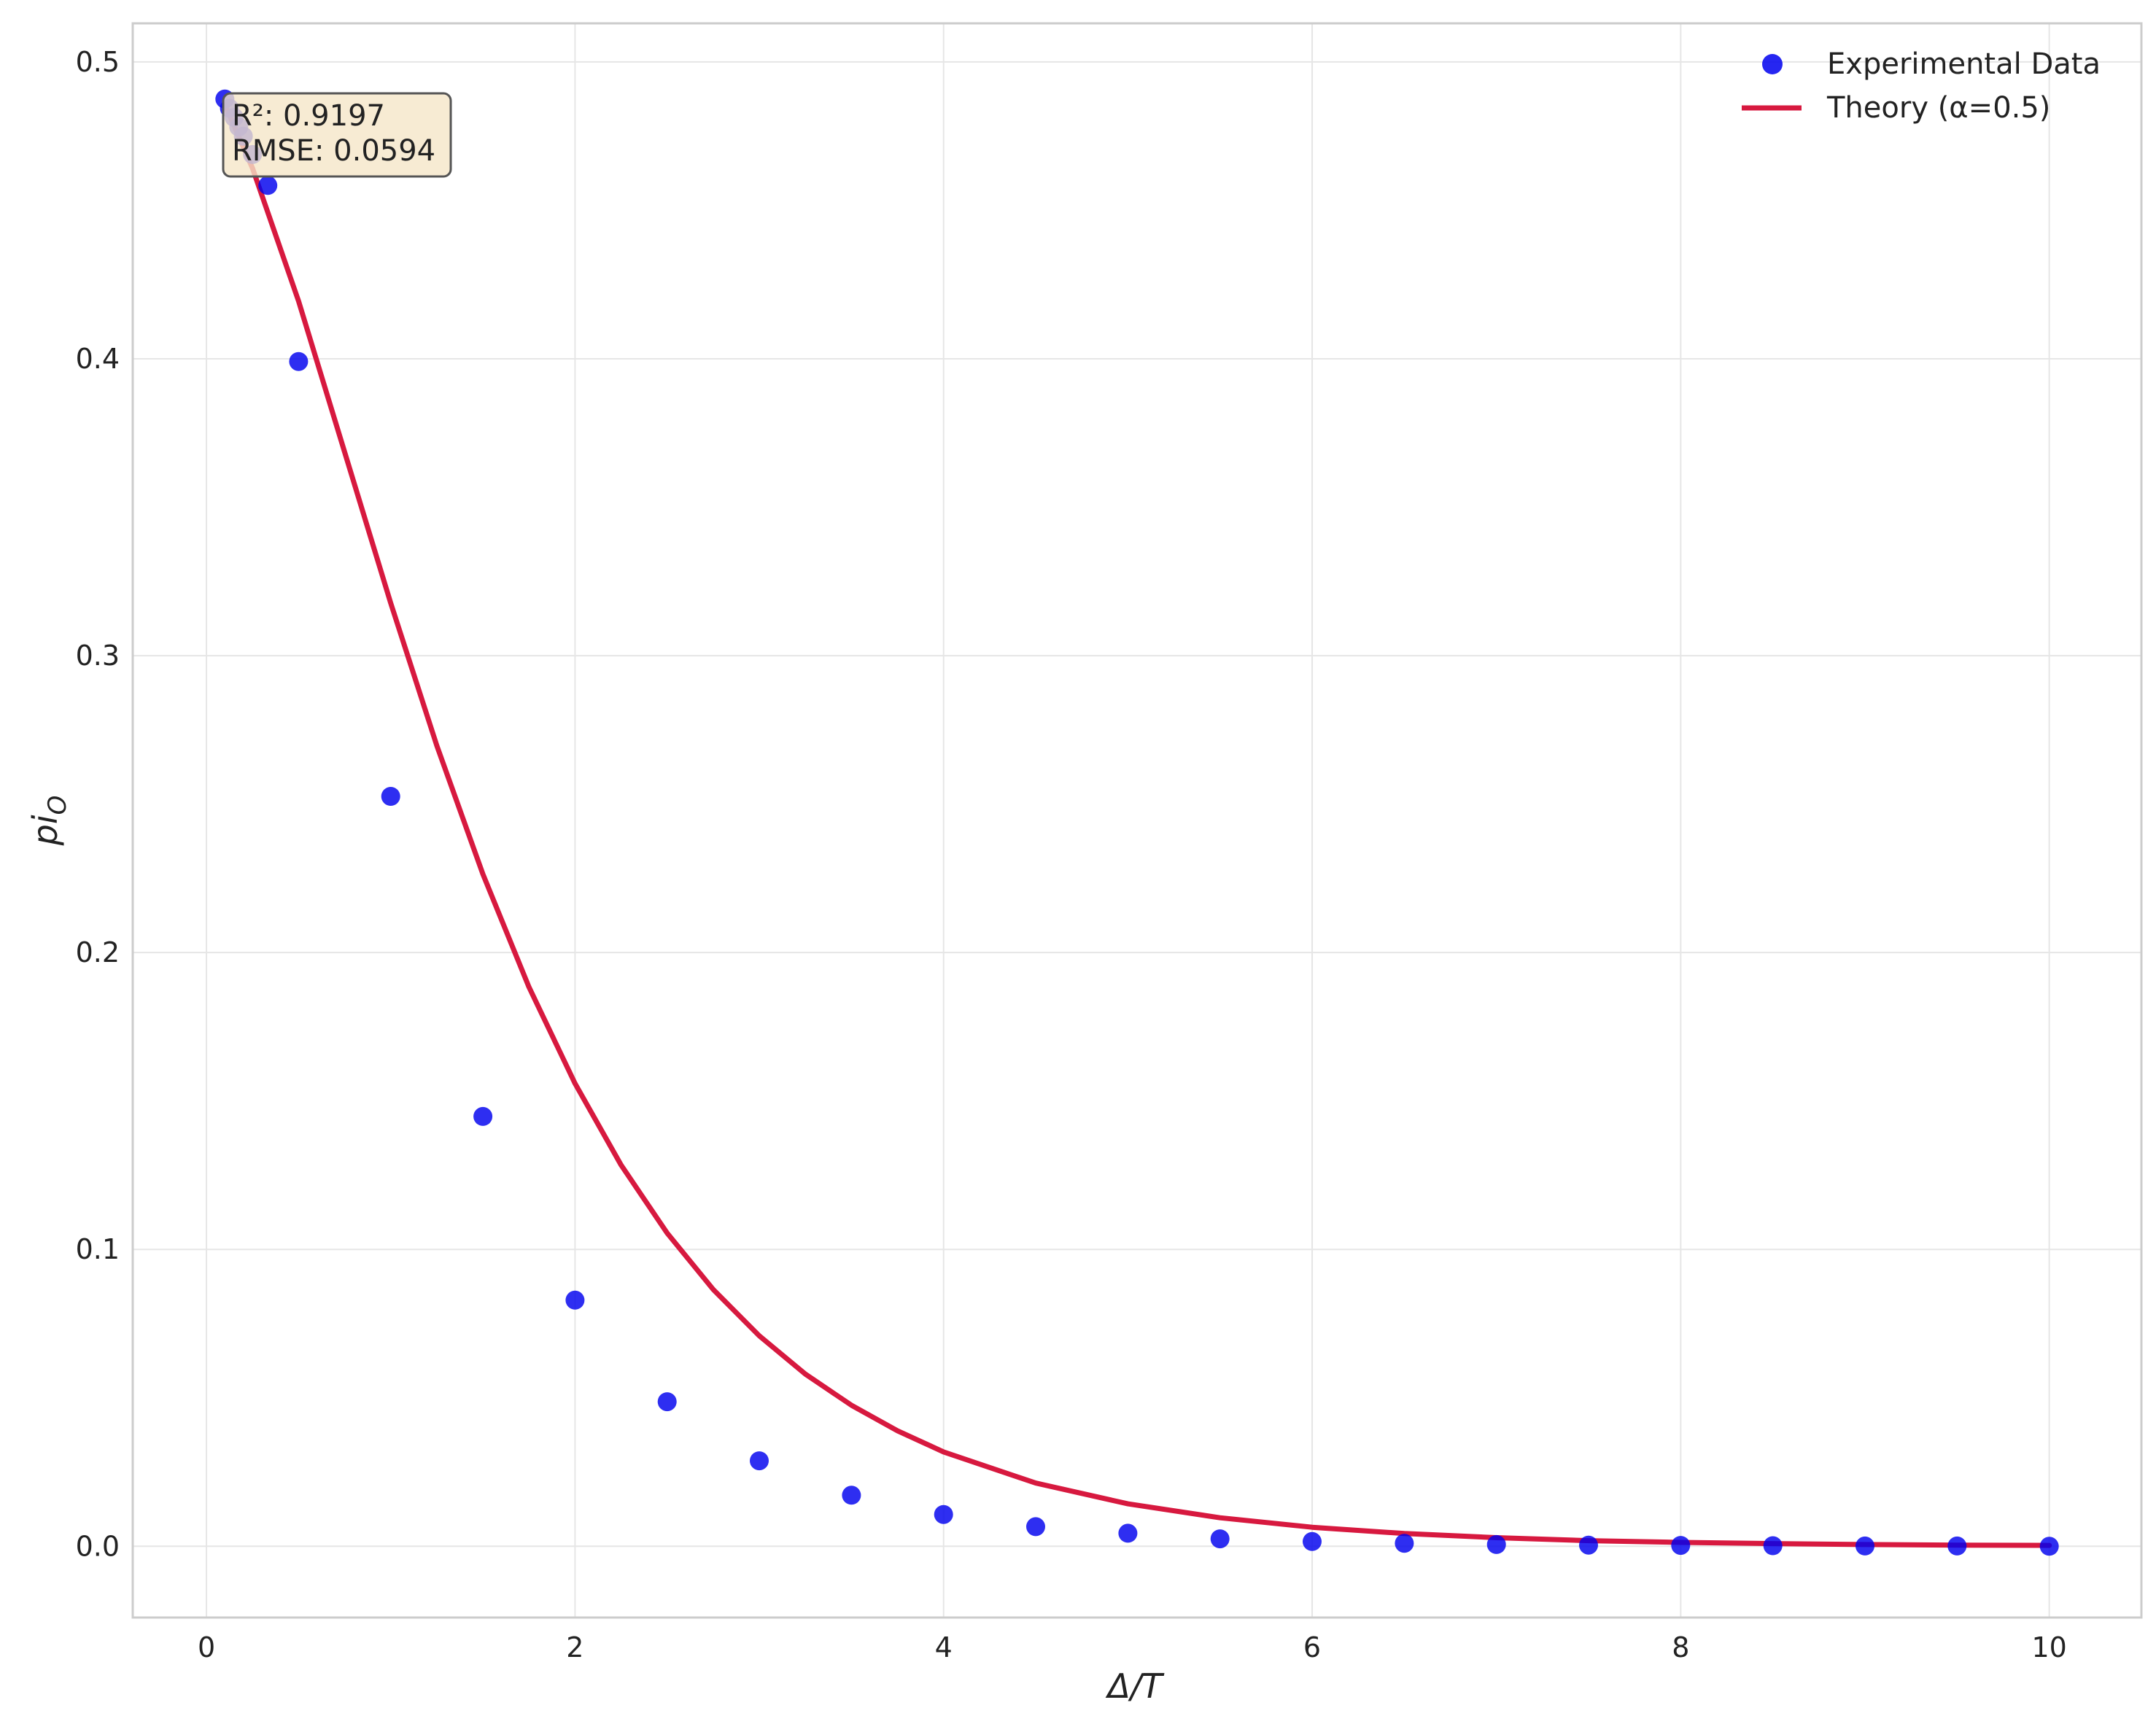 This screenshot has width=2156, height=1724. I want to click on x-tick-label: 10, so click(2048, 1647).